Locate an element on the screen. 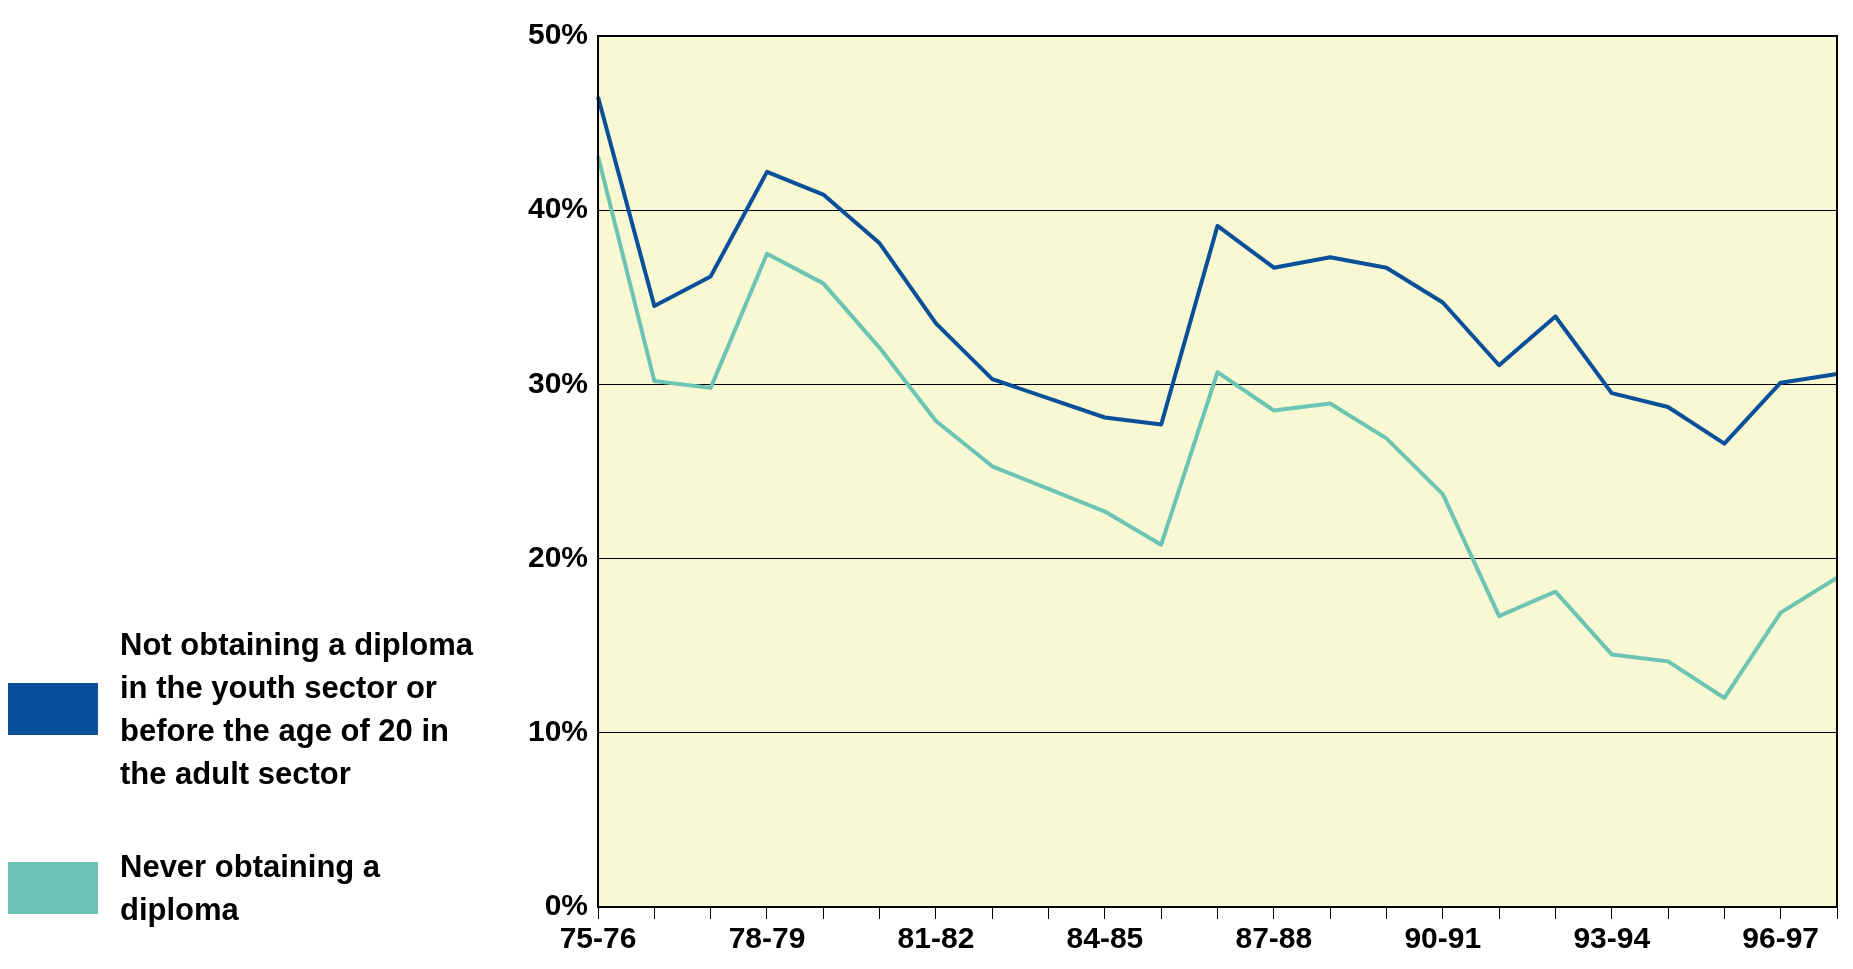  x-tick-label: 90-91 is located at coordinates (1443, 938).